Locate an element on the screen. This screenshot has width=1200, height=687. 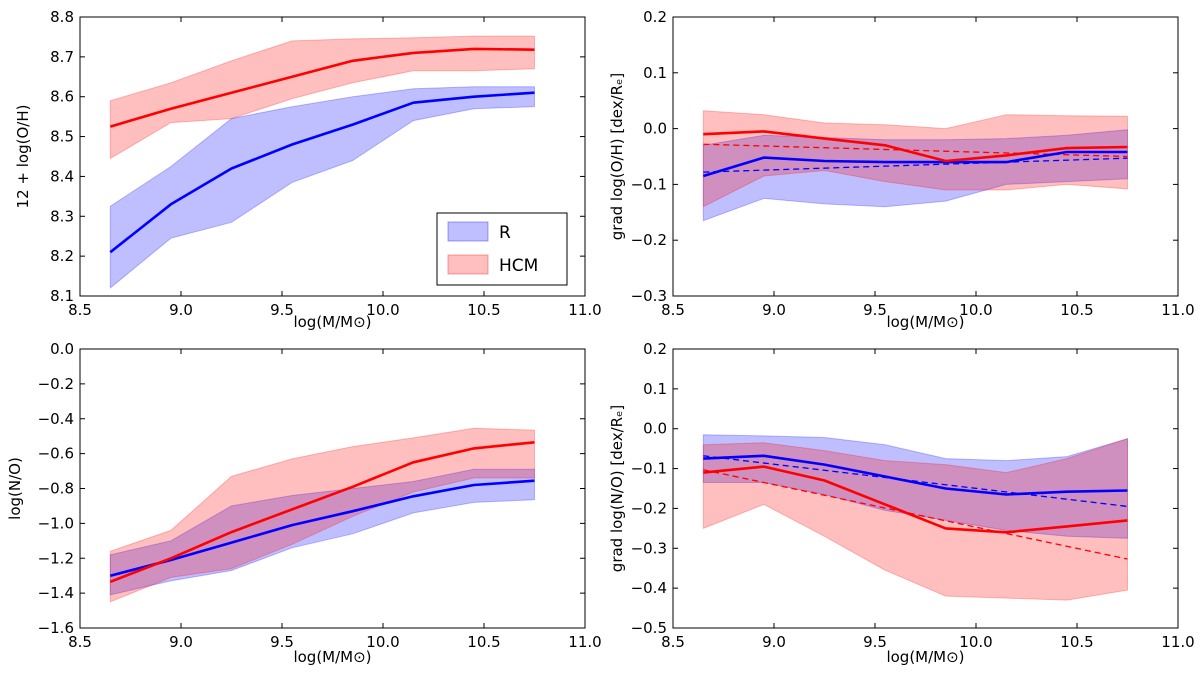
legend-label-r: R is located at coordinates (505, 233).